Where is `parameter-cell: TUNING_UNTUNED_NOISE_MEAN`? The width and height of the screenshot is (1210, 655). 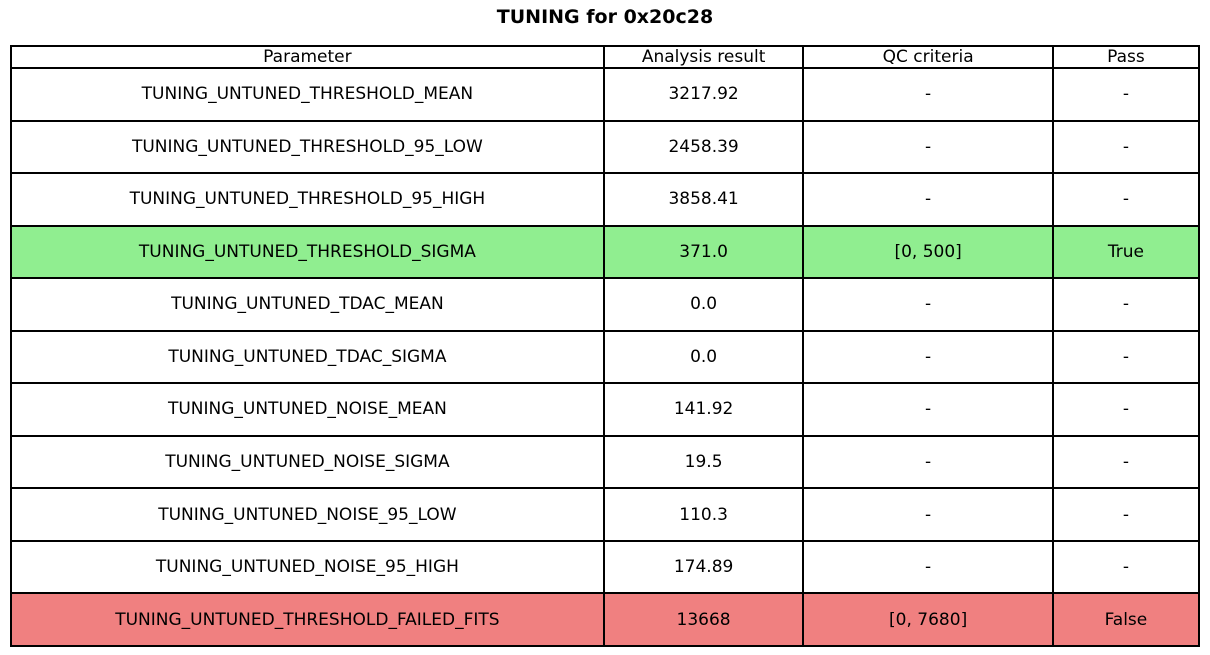 parameter-cell: TUNING_UNTUNED_NOISE_MEAN is located at coordinates (307, 409).